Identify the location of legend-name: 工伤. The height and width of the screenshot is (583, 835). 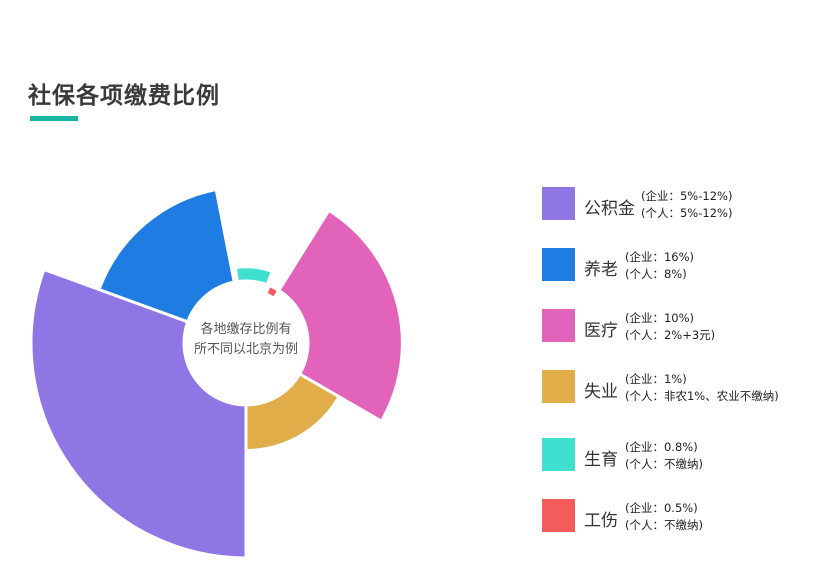
(601, 521).